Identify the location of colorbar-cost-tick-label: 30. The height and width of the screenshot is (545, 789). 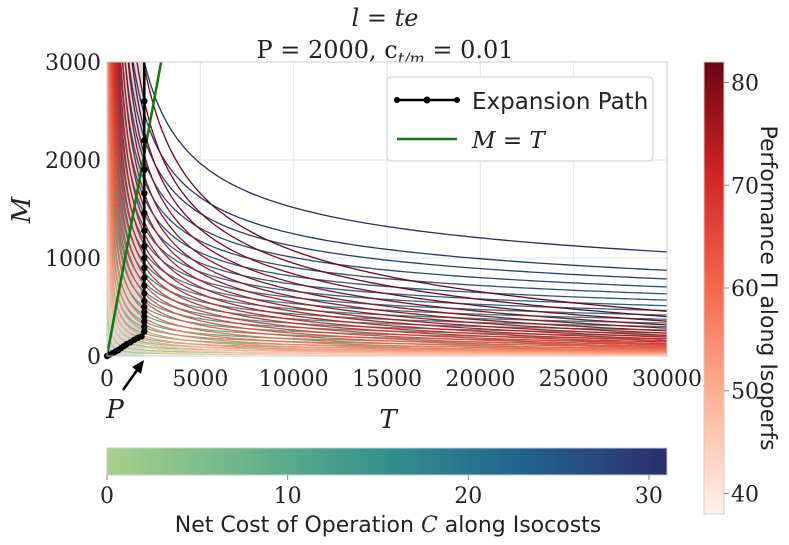
(649, 496).